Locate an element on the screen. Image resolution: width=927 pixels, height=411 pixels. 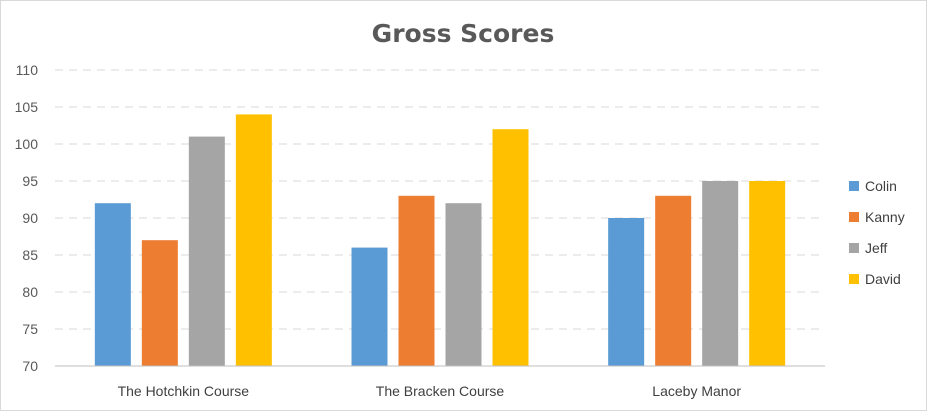
x-category-label: The Hotchkin Course is located at coordinates (184, 391).